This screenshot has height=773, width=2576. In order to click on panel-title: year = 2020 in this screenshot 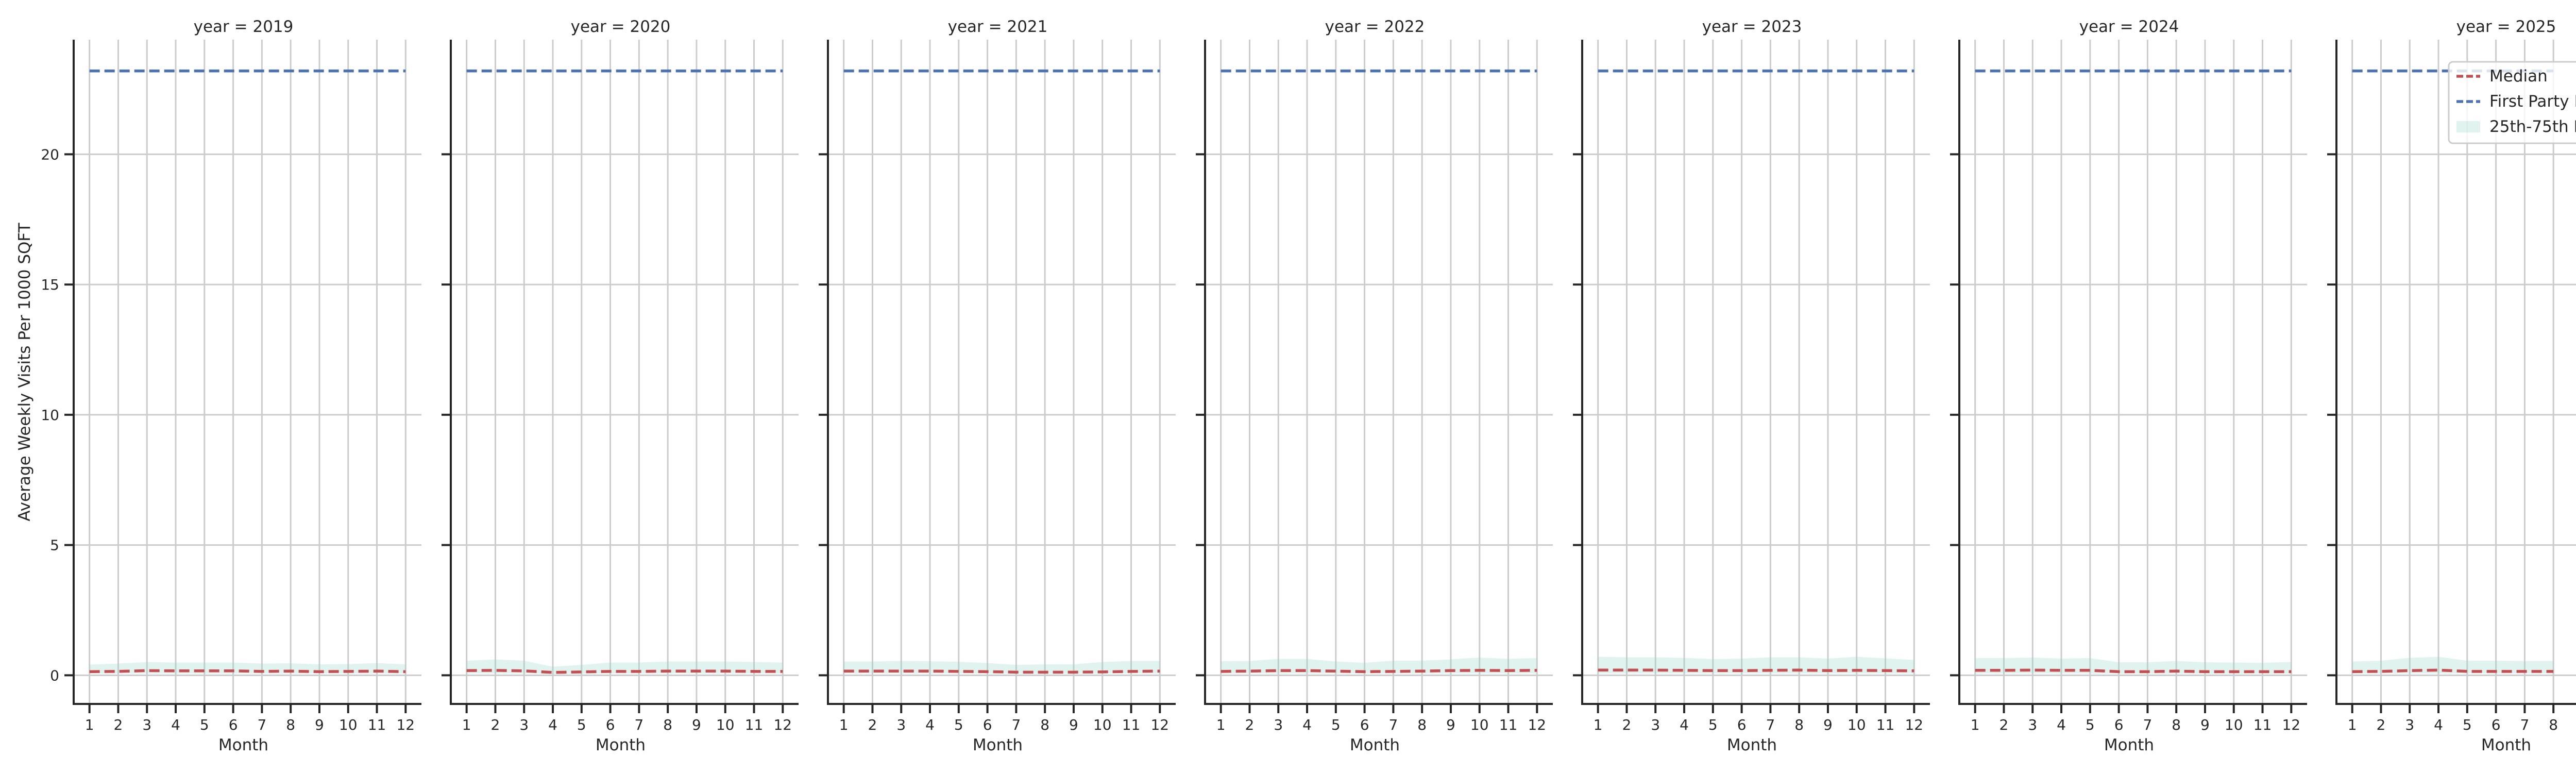, I will do `click(621, 27)`.